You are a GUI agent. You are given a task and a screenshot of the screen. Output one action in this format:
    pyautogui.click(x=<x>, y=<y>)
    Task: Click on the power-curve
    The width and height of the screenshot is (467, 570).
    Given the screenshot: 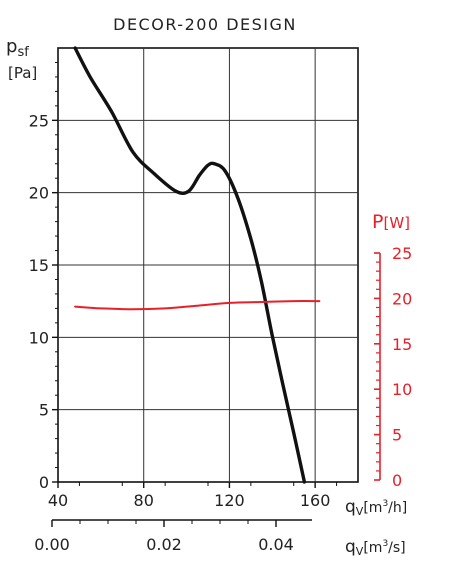 What is the action you would take?
    pyautogui.click(x=197, y=305)
    